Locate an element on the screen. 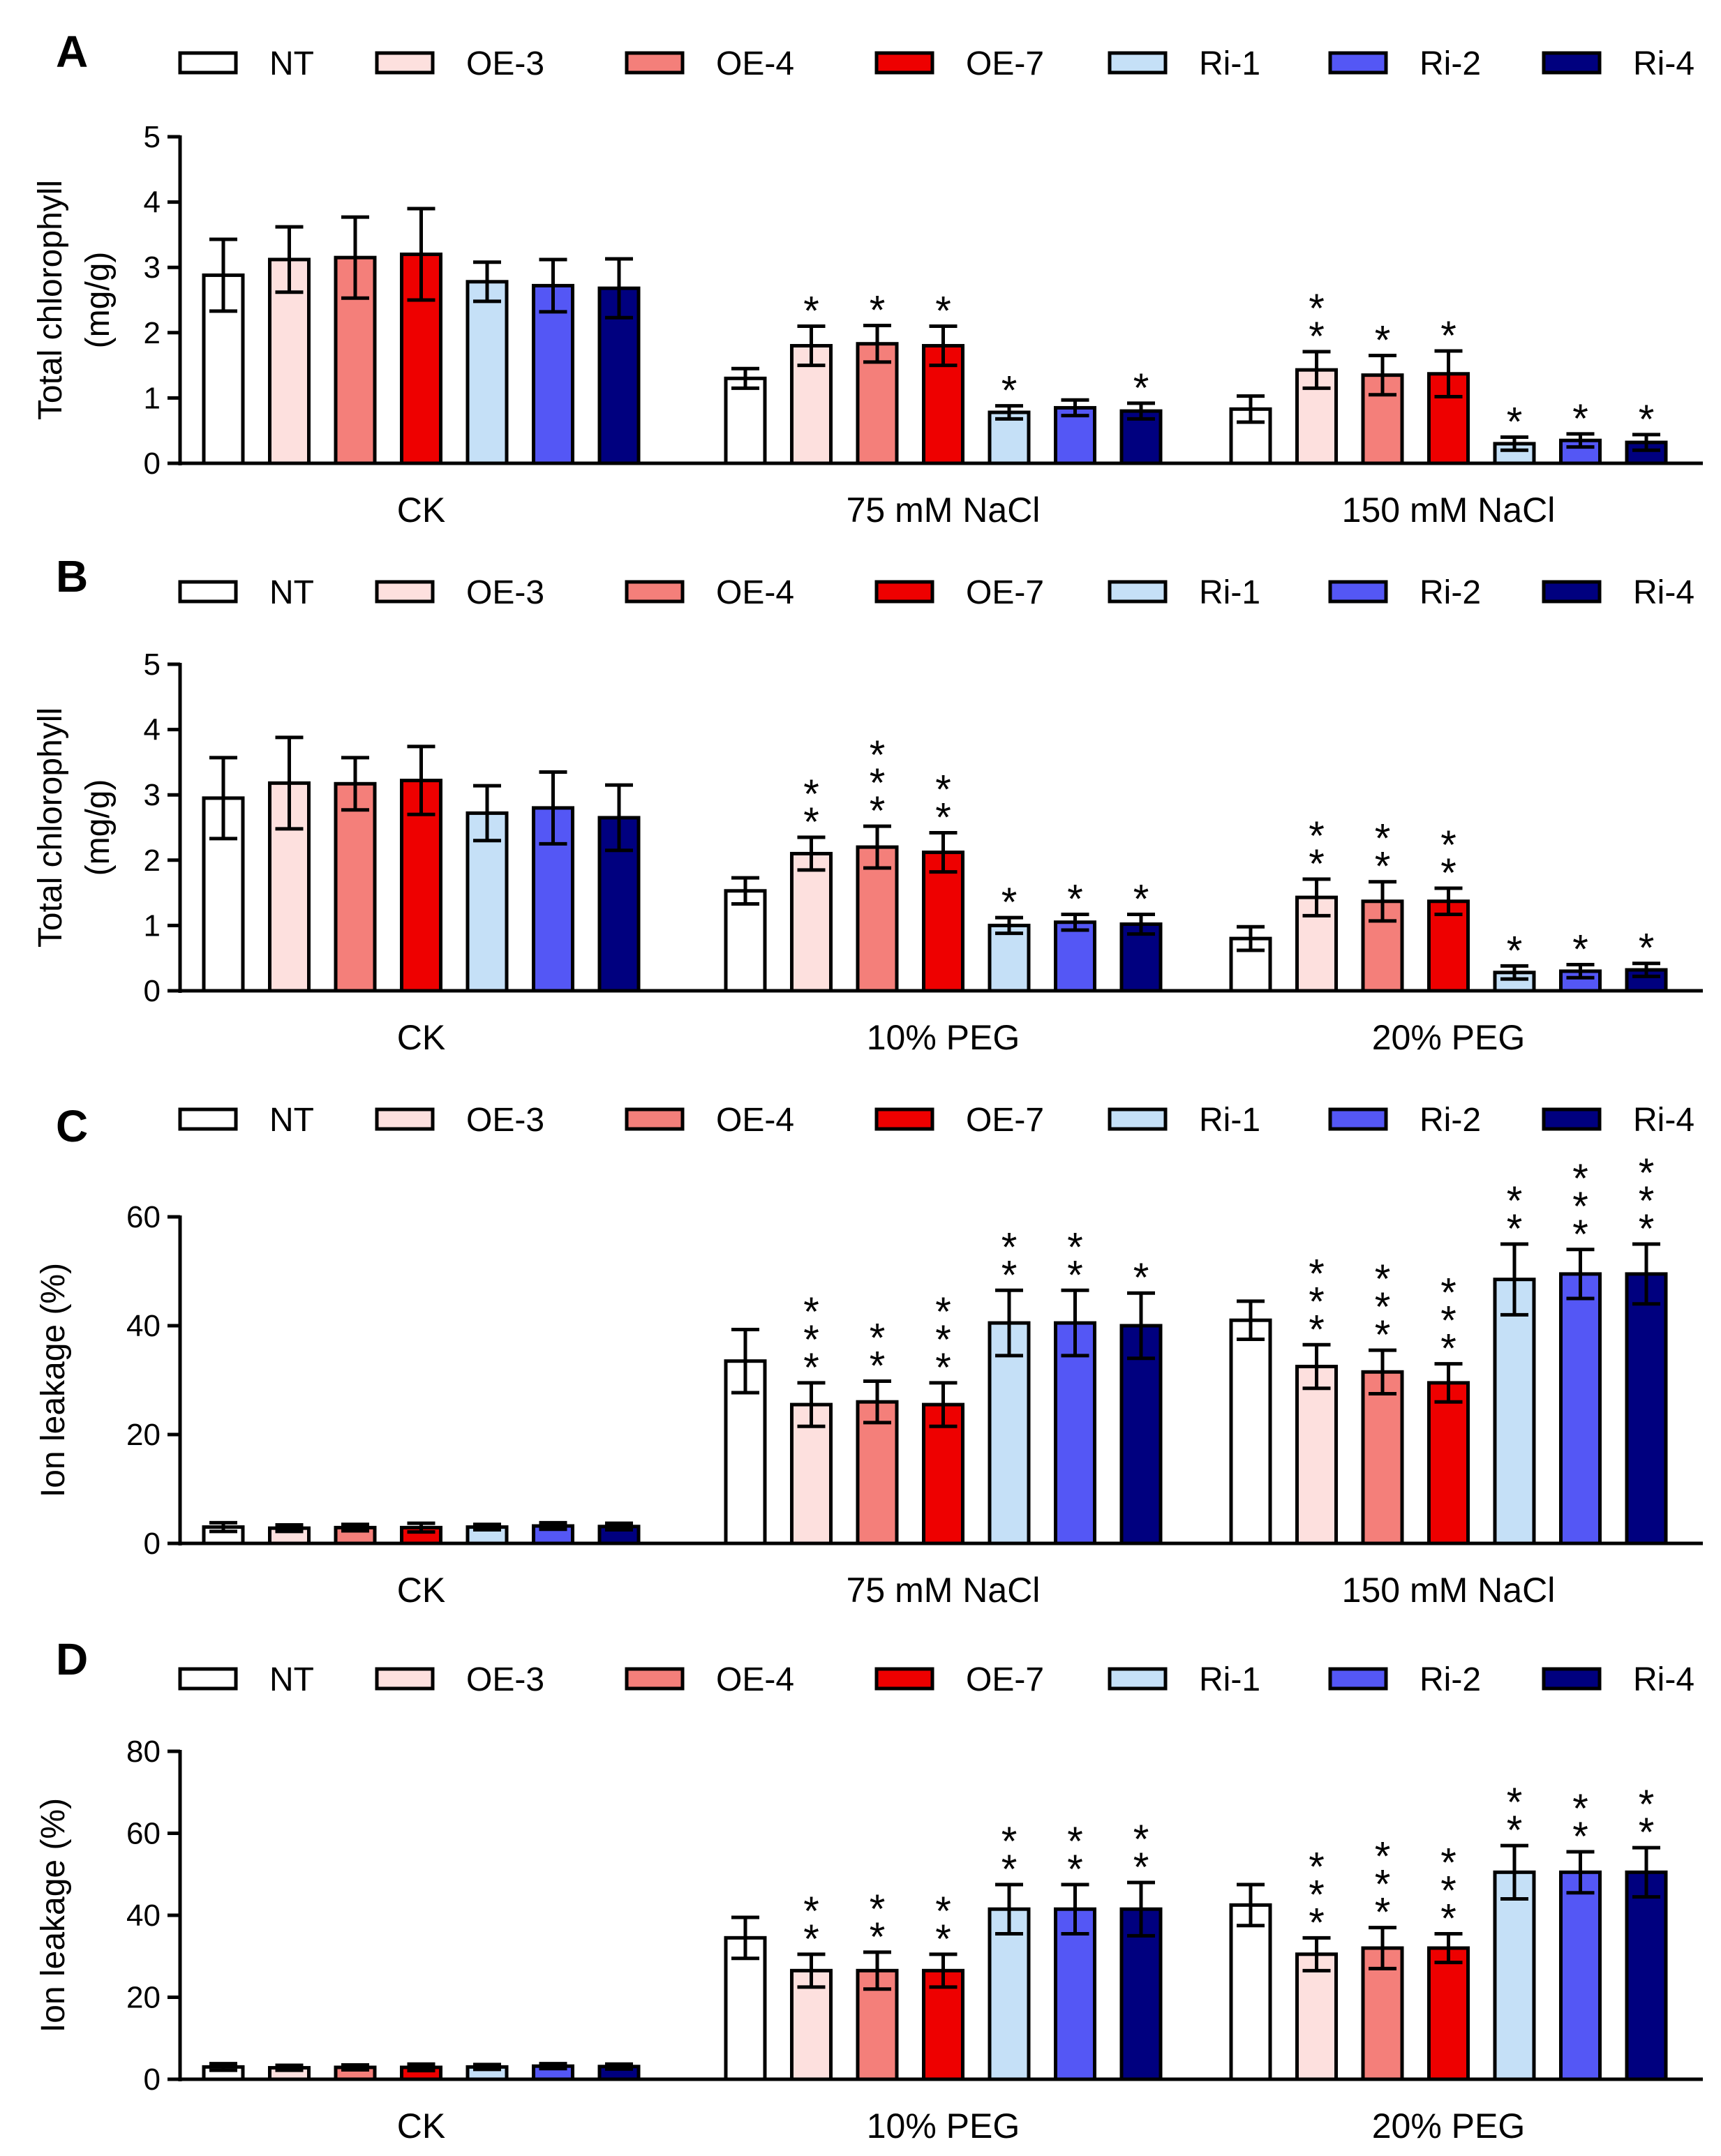  legend-item-oe-7: OE-7 is located at coordinates (959, 1120).